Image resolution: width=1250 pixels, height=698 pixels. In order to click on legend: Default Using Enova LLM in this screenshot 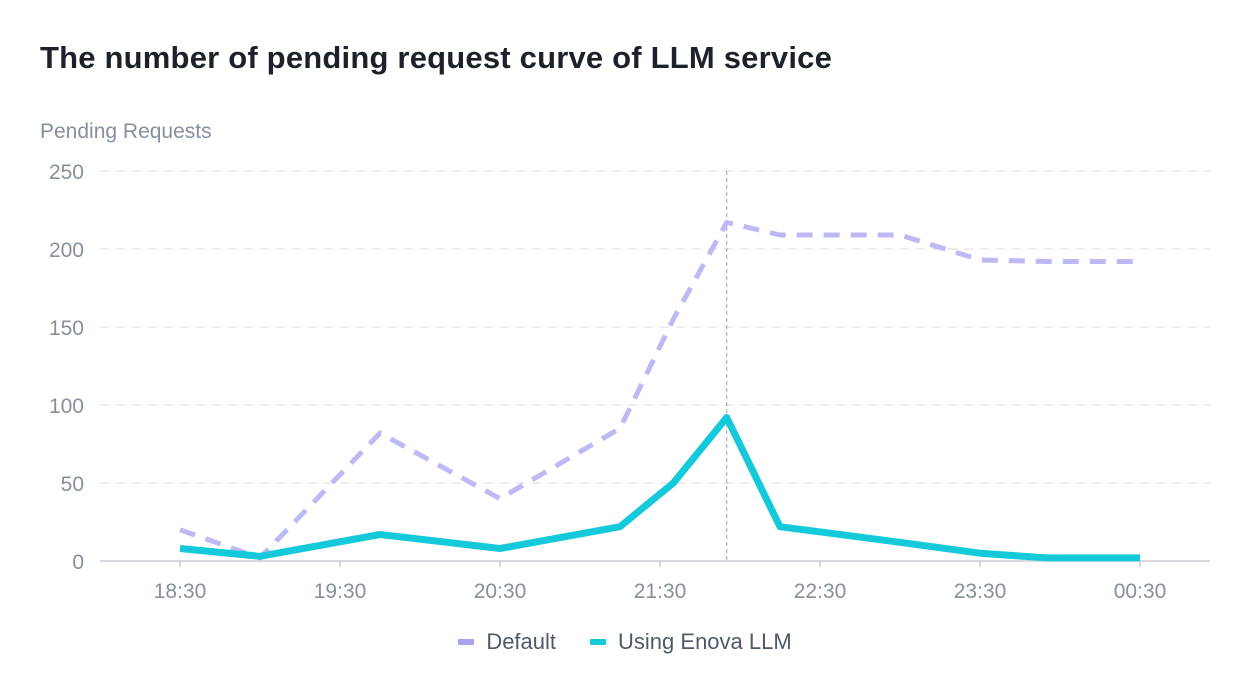, I will do `click(625, 642)`.